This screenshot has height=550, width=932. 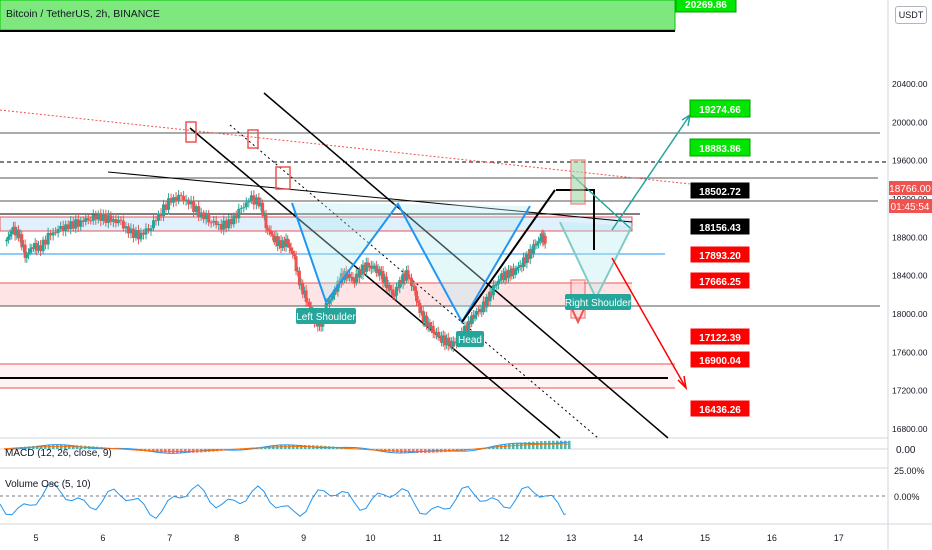 I want to click on red-zone, so click(x=316, y=294).